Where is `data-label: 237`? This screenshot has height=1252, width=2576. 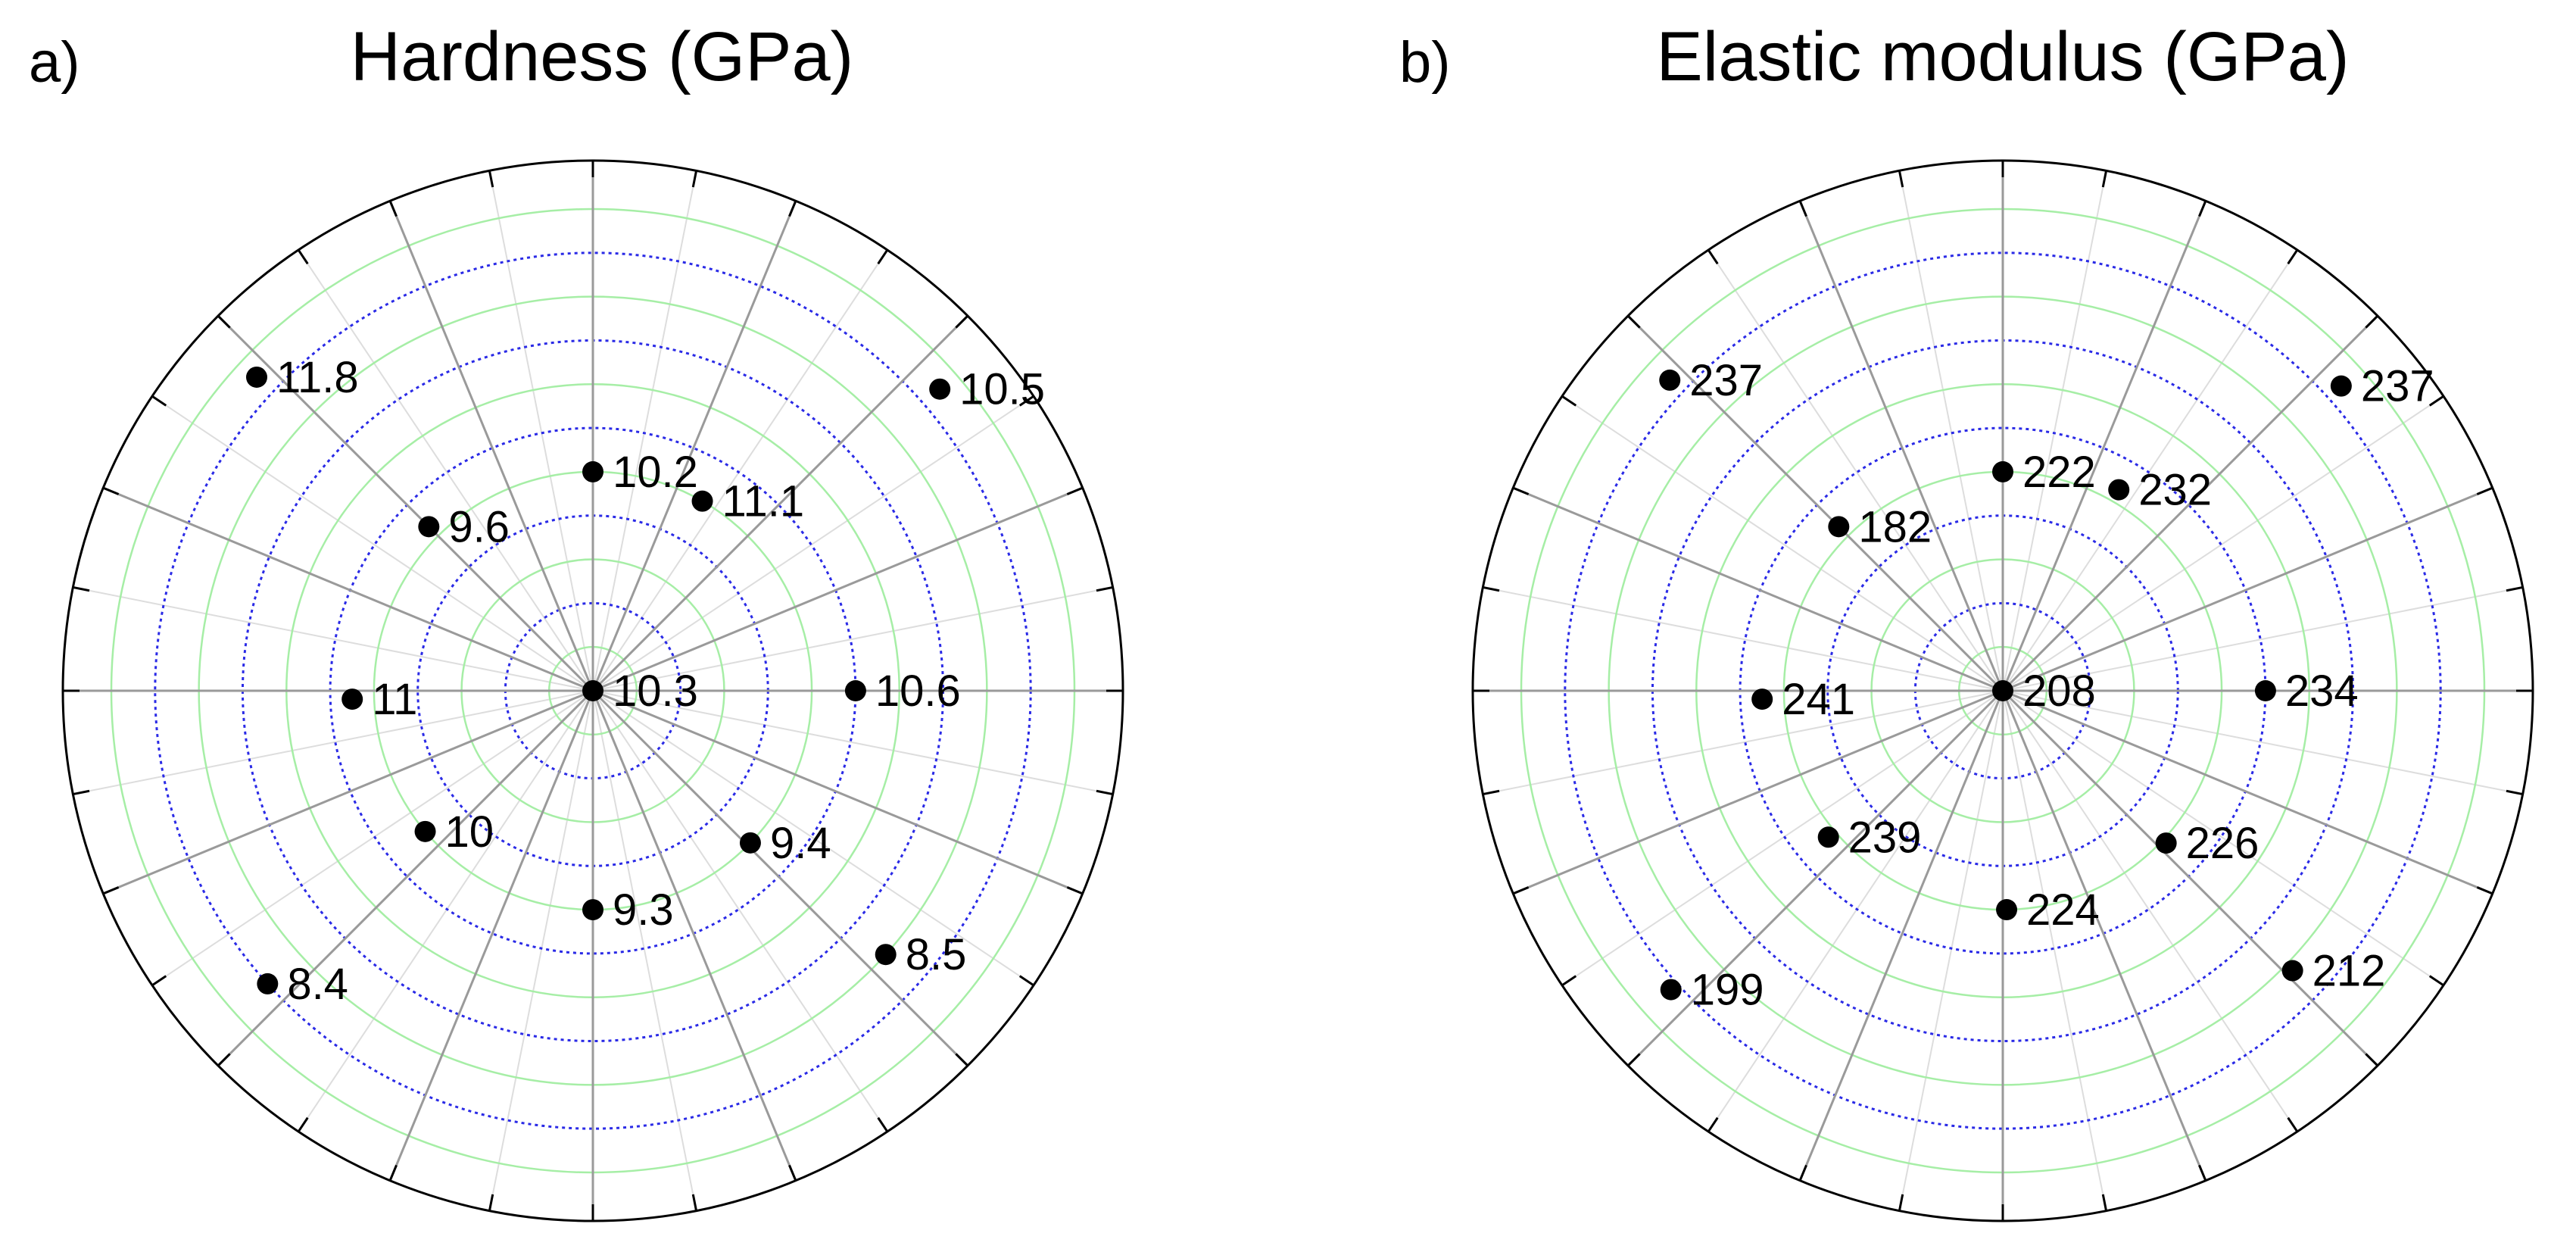 data-label: 237 is located at coordinates (1726, 380).